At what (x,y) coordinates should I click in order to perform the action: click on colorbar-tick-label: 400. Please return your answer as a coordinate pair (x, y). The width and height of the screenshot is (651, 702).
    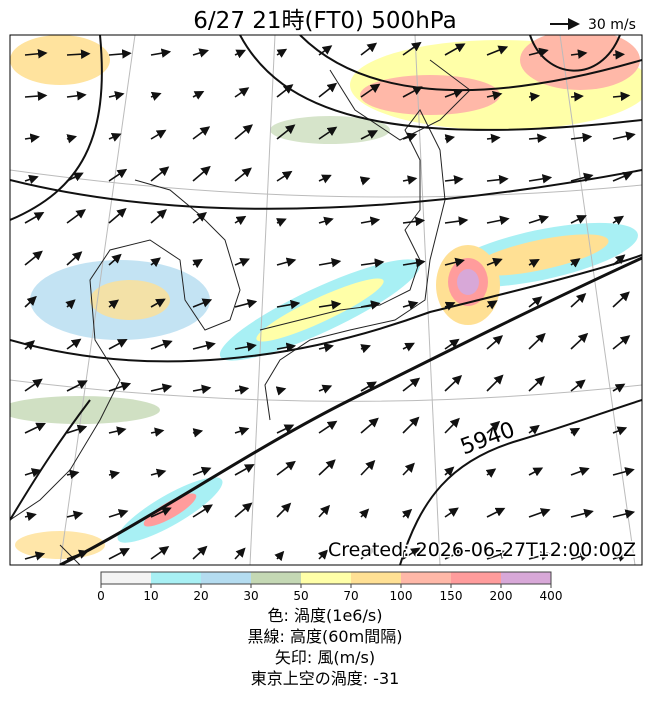
    Looking at the image, I should click on (551, 596).